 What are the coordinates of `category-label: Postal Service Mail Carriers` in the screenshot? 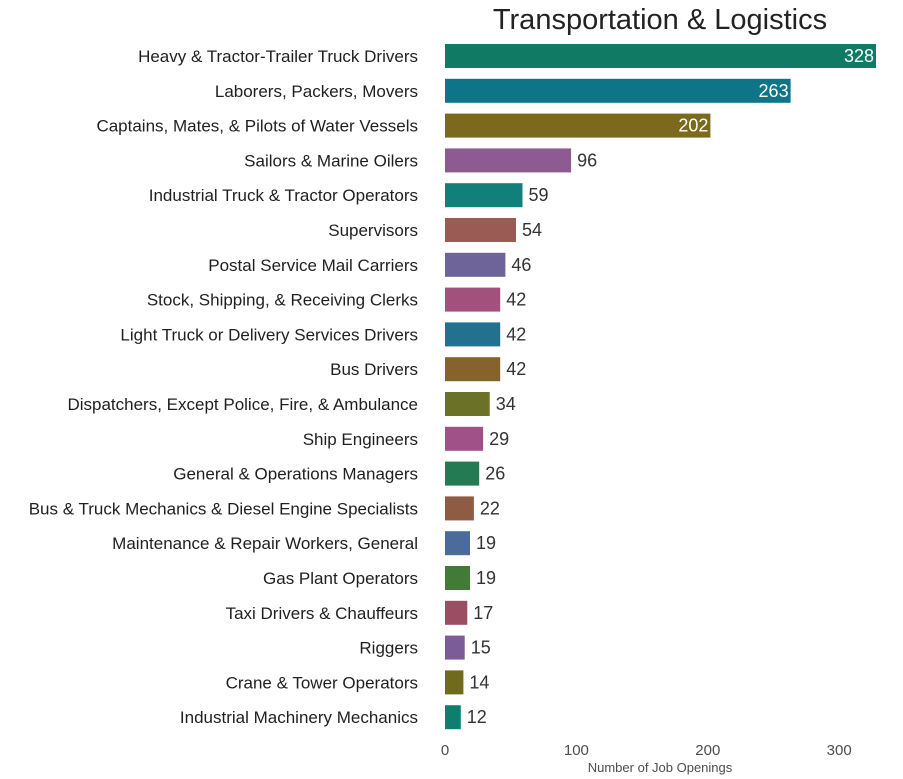 It's located at (313, 265).